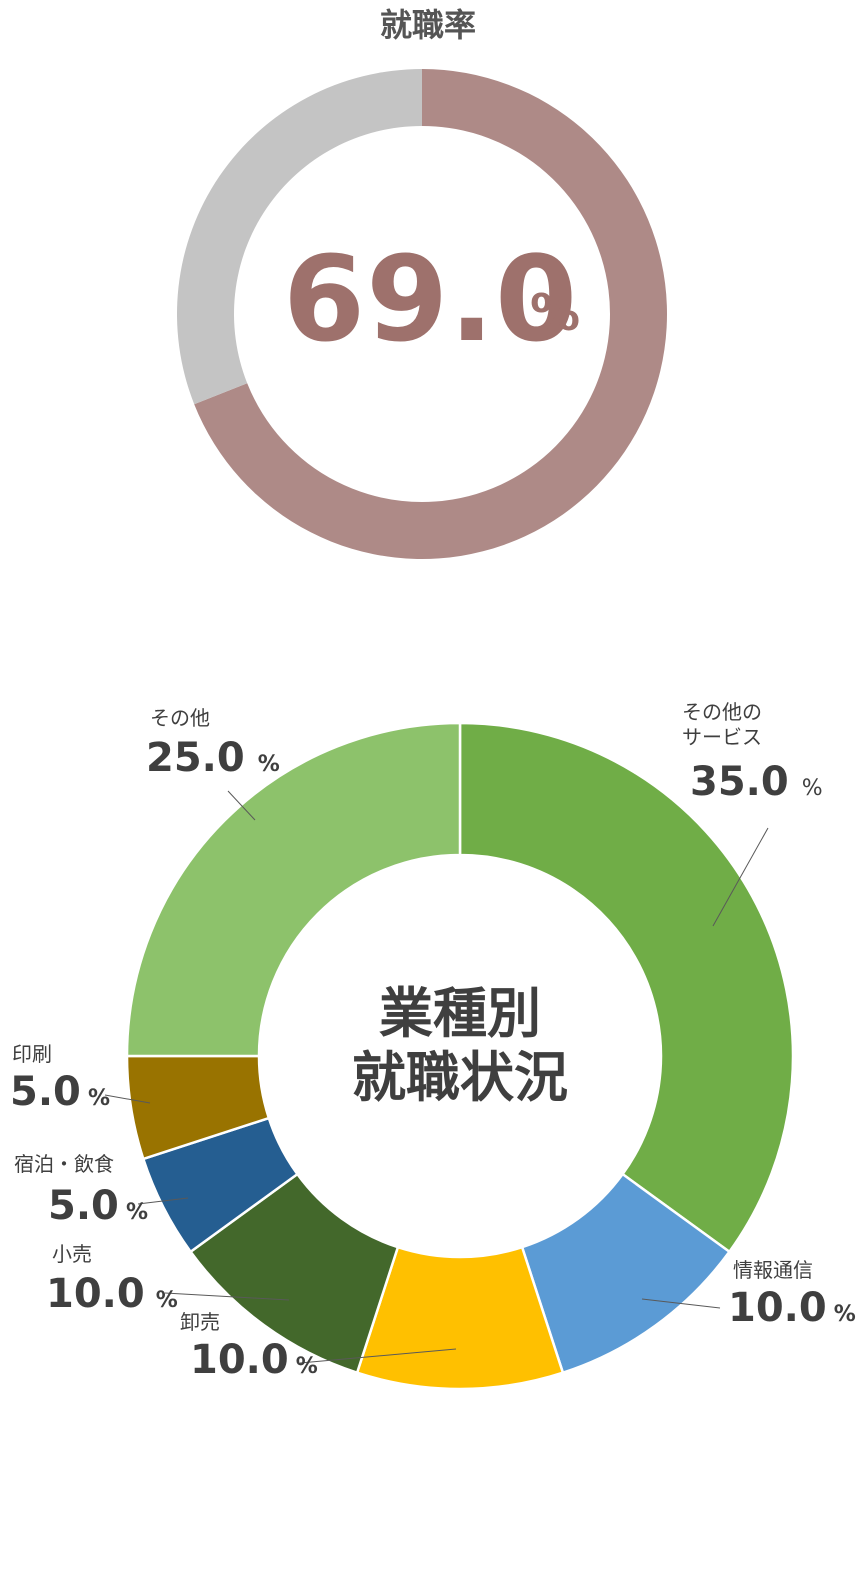 The width and height of the screenshot is (856, 1584). I want to click on label-other-value-wrap: 25.0 %, so click(213, 758).